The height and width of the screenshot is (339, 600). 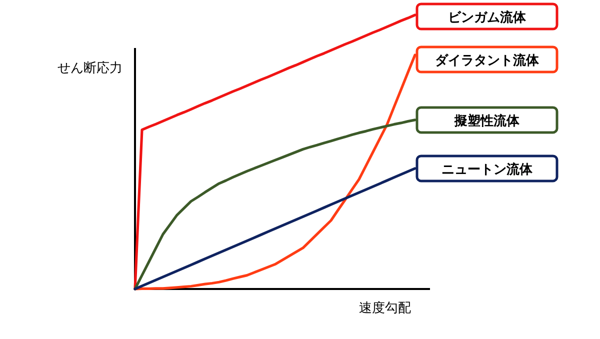 What do you see at coordinates (385, 308) in the screenshot?
I see `x-axis-title: 速度勾配` at bounding box center [385, 308].